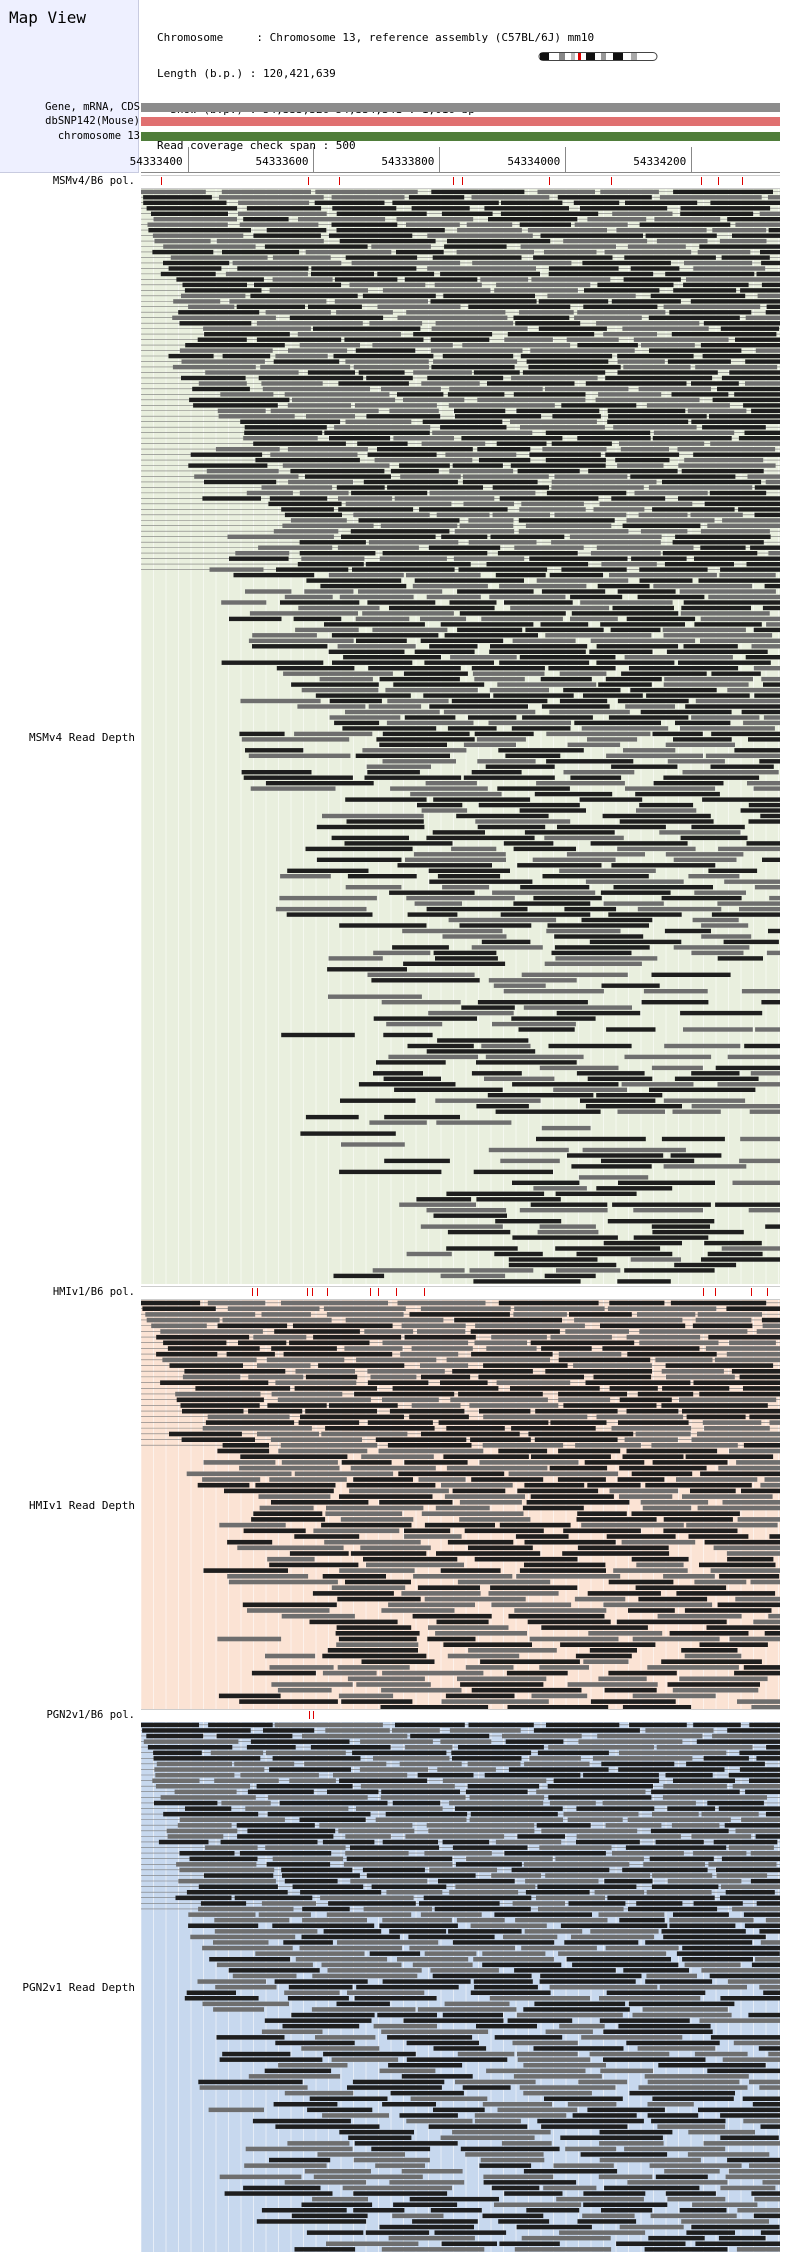 The image size is (800, 2252). I want to click on read-depth-panel, so click(460, 1505).